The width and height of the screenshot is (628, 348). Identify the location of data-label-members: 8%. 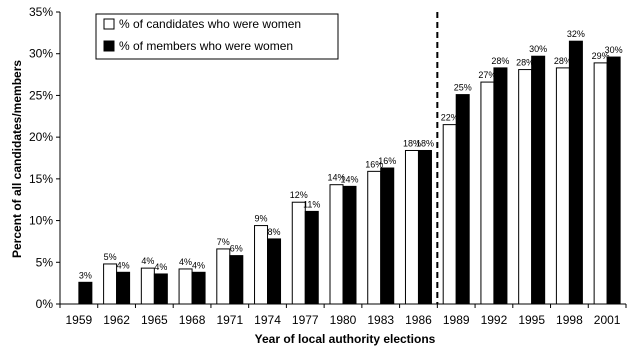
(274, 232).